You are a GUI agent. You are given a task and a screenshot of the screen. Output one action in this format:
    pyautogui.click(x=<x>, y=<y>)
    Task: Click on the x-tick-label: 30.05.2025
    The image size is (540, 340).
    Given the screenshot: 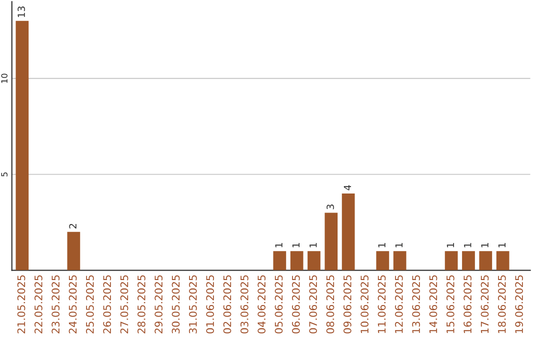 What is the action you would take?
    pyautogui.click(x=176, y=304)
    